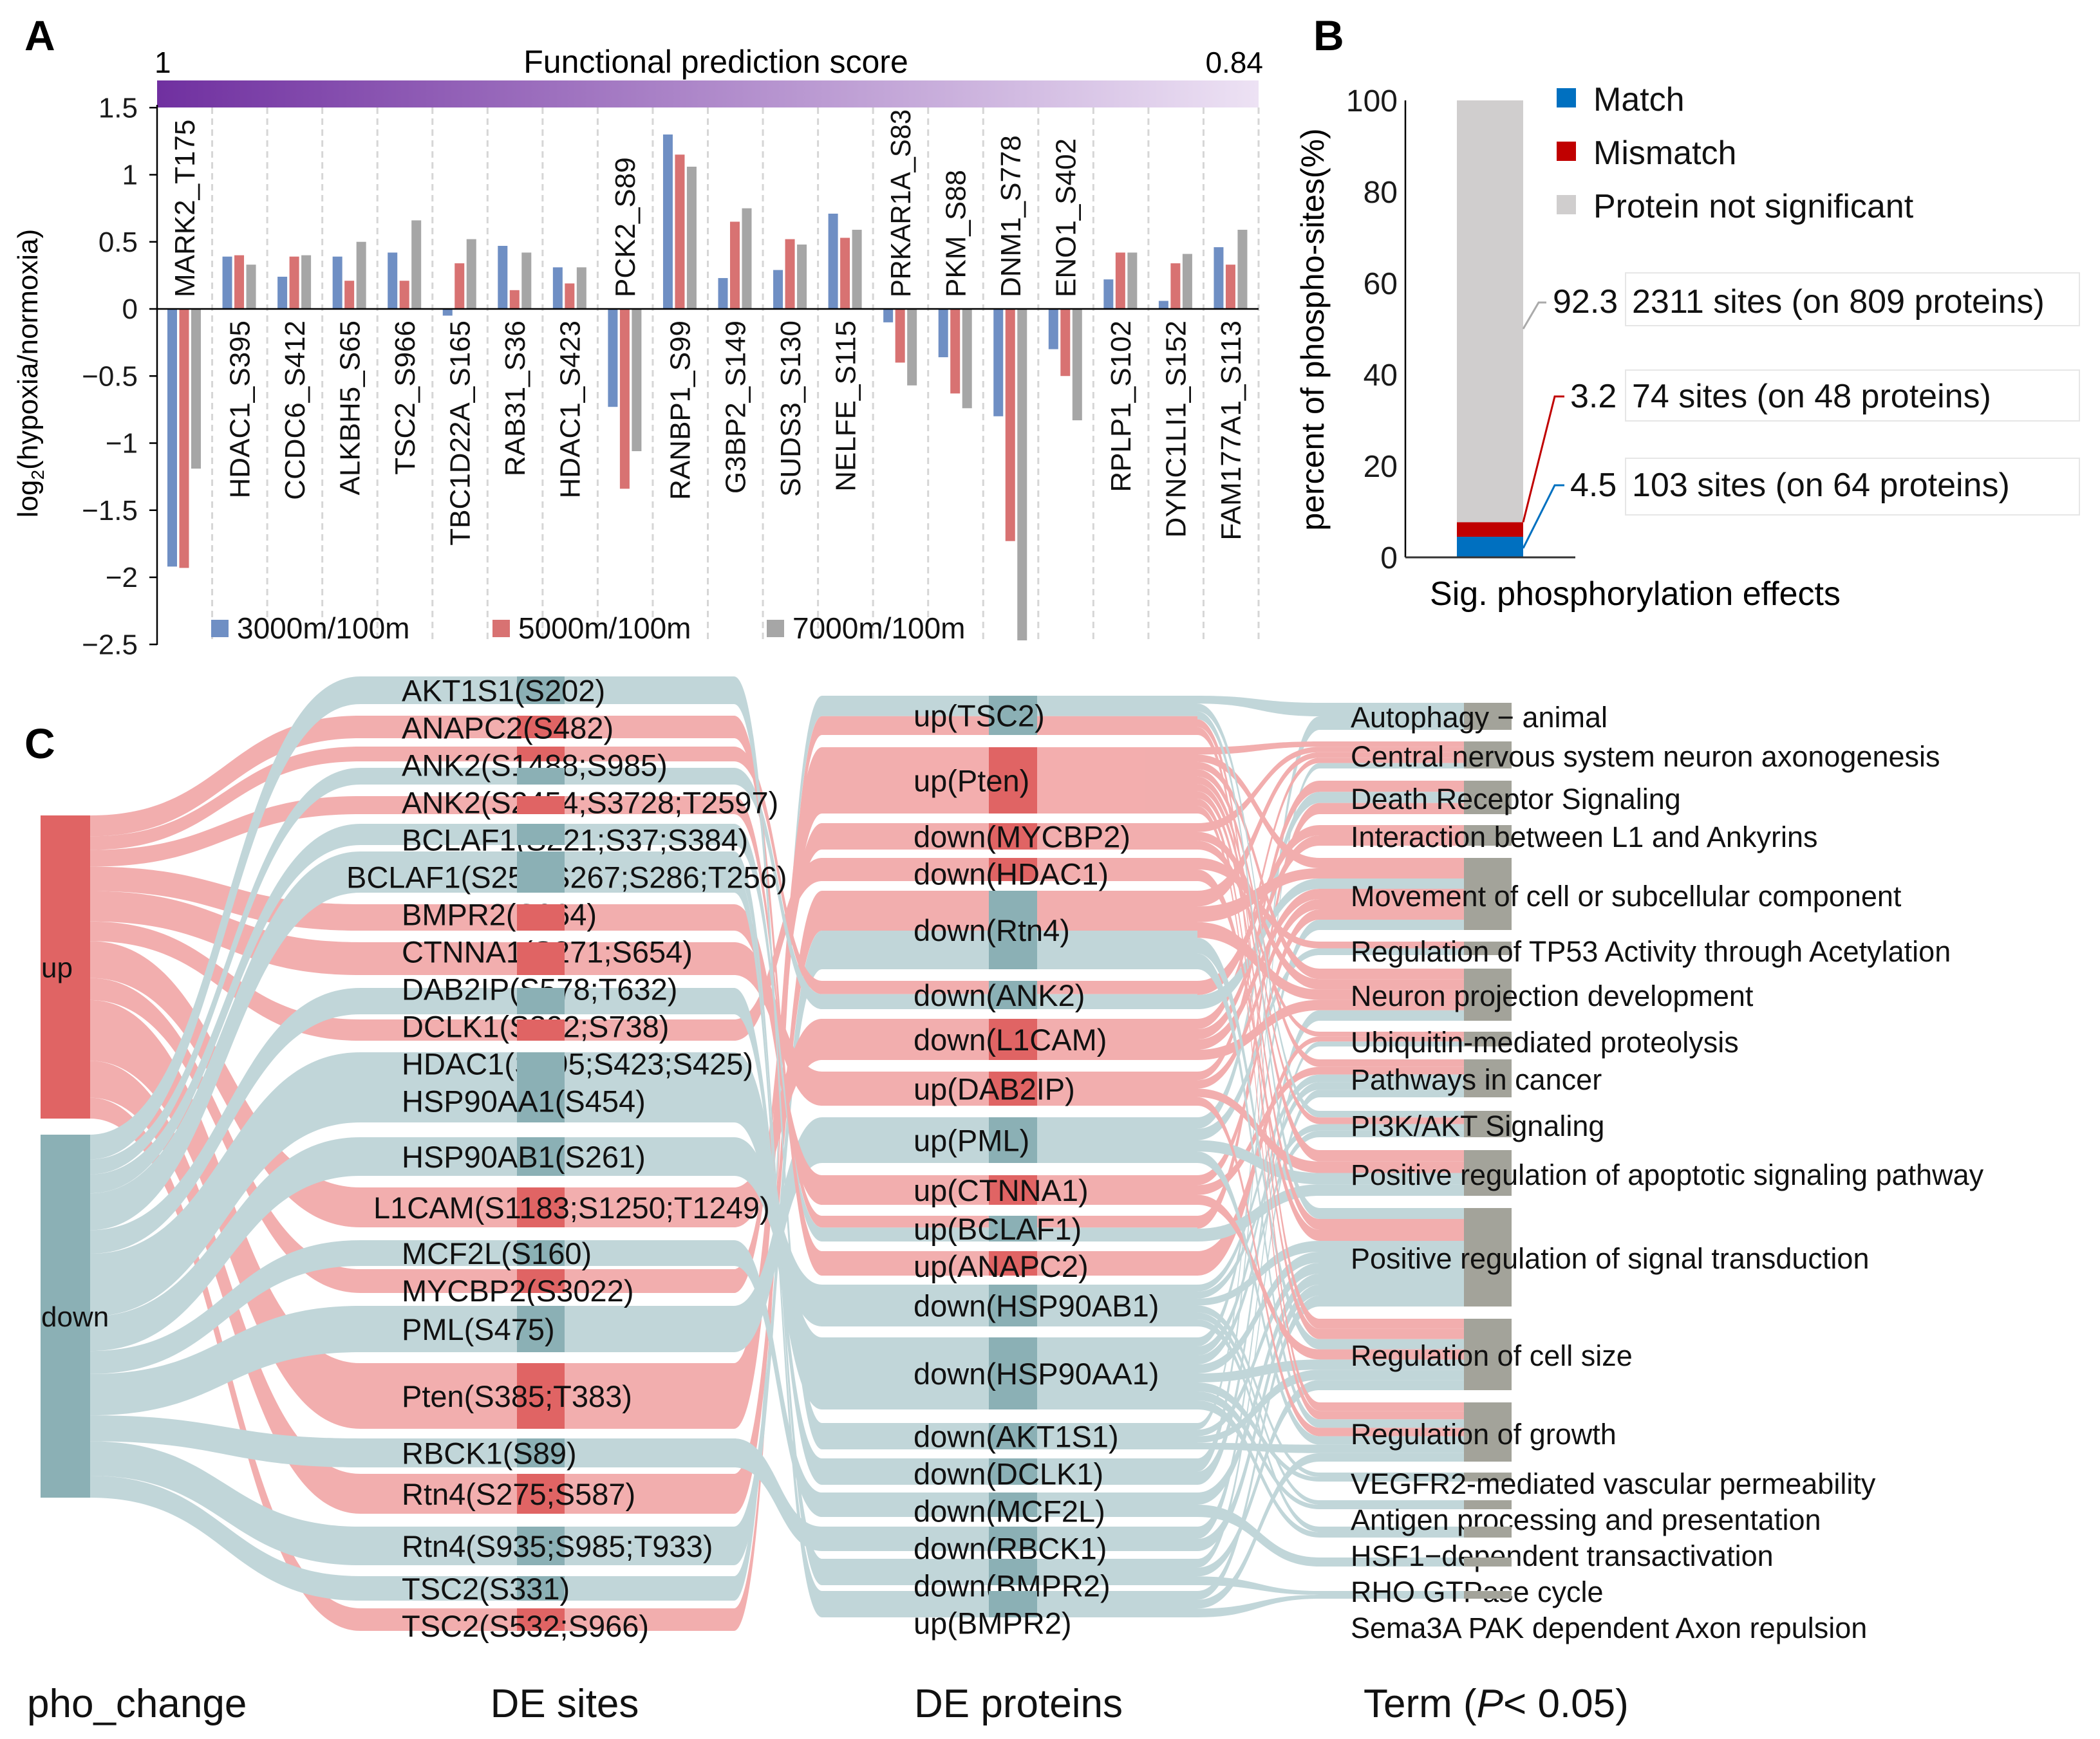 The width and height of the screenshot is (2100, 1739). What do you see at coordinates (778, 1218) in the screenshot?
I see `link-site-to-protein` at bounding box center [778, 1218].